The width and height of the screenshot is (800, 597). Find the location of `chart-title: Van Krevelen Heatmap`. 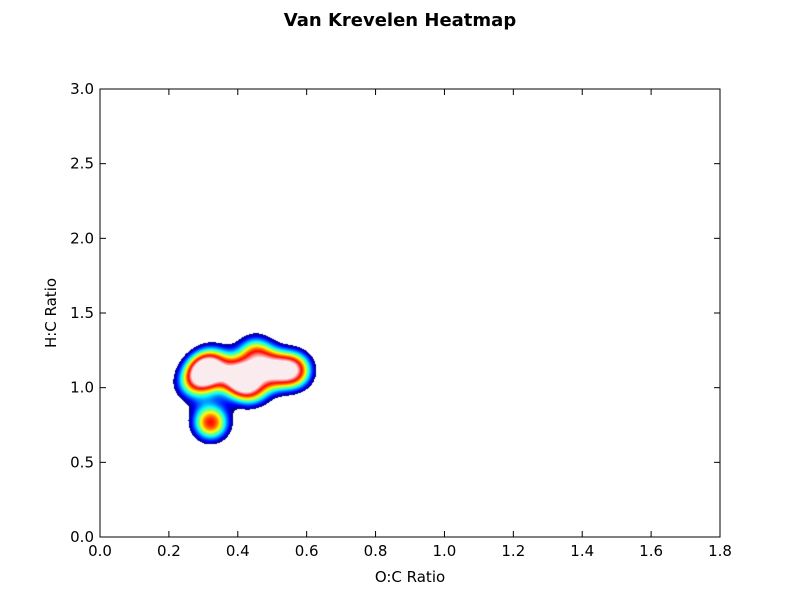

chart-title: Van Krevelen Heatmap is located at coordinates (400, 20).